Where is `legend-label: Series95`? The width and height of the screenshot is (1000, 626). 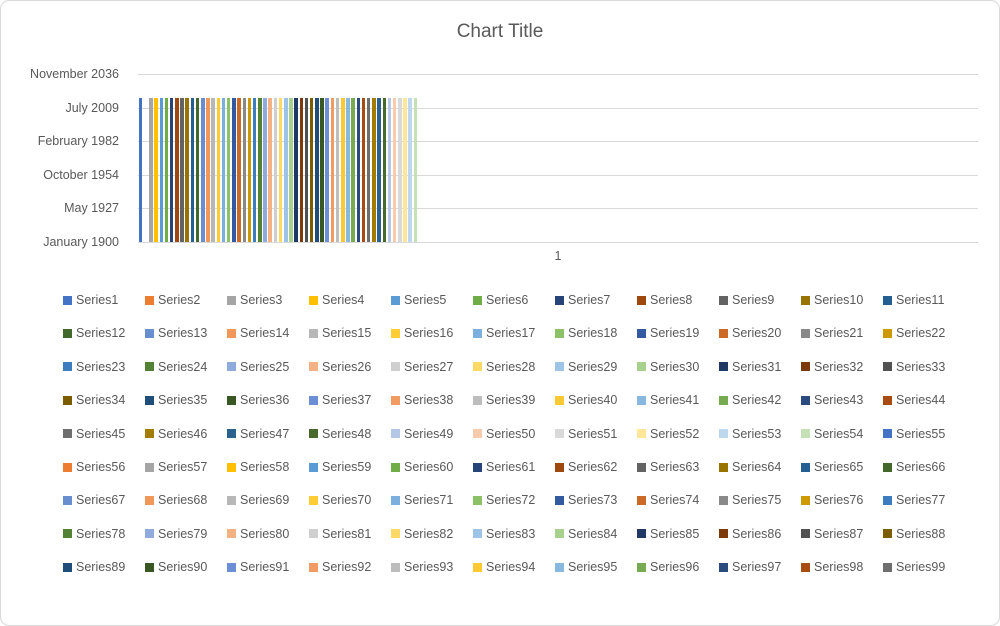 legend-label: Series95 is located at coordinates (593, 567).